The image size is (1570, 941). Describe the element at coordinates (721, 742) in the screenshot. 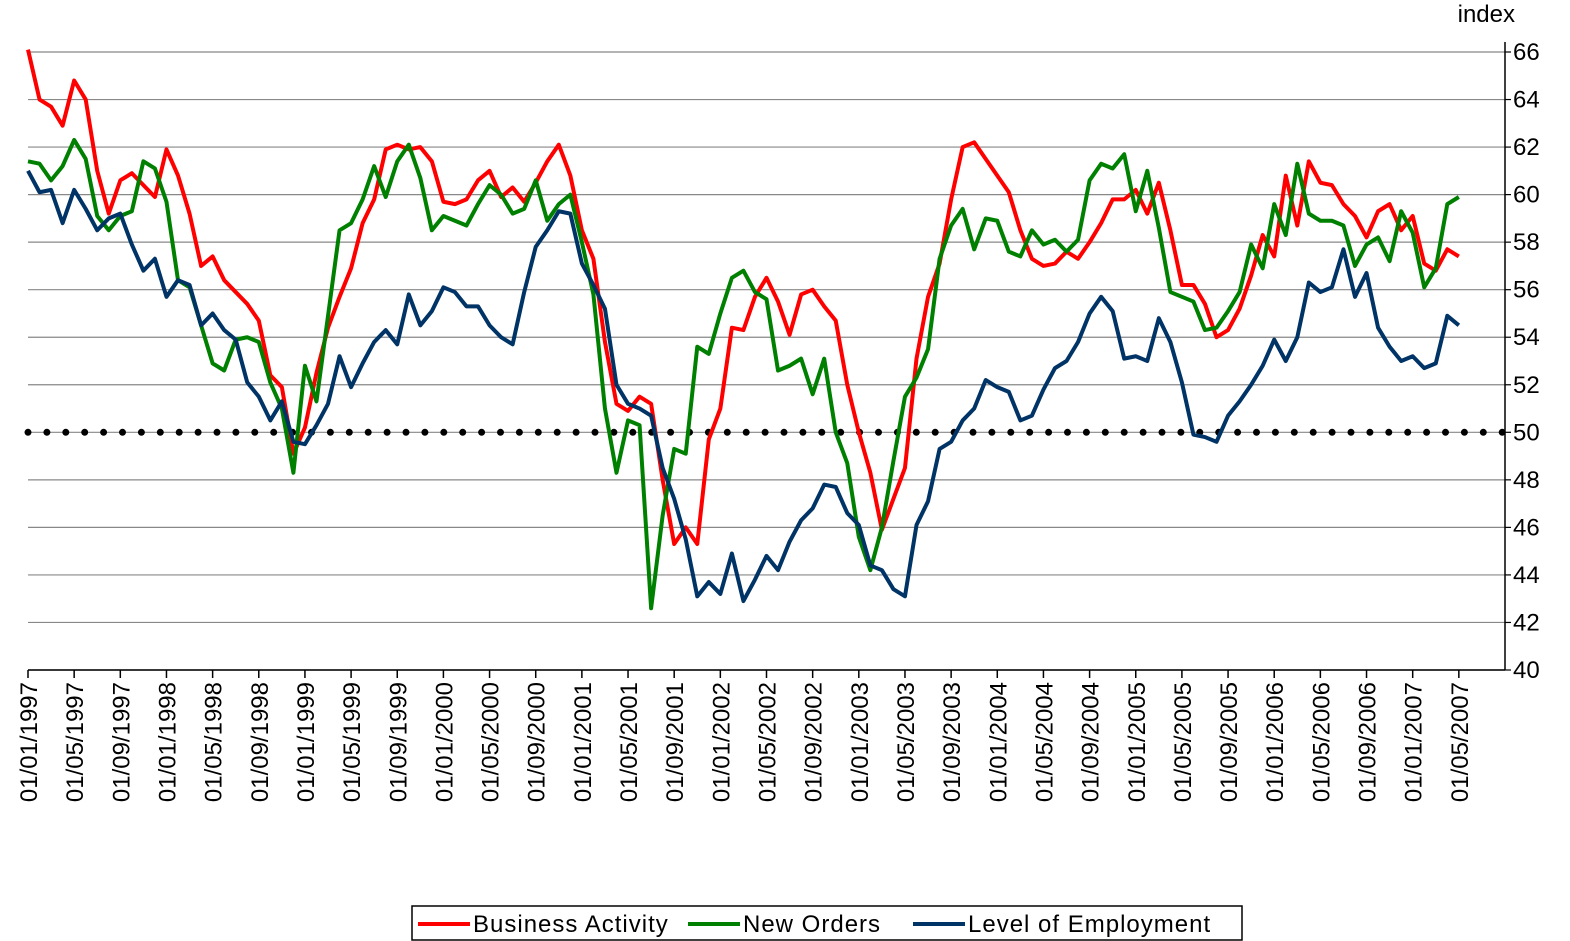

I see `x-tick-label: 01/01/2002` at that location.